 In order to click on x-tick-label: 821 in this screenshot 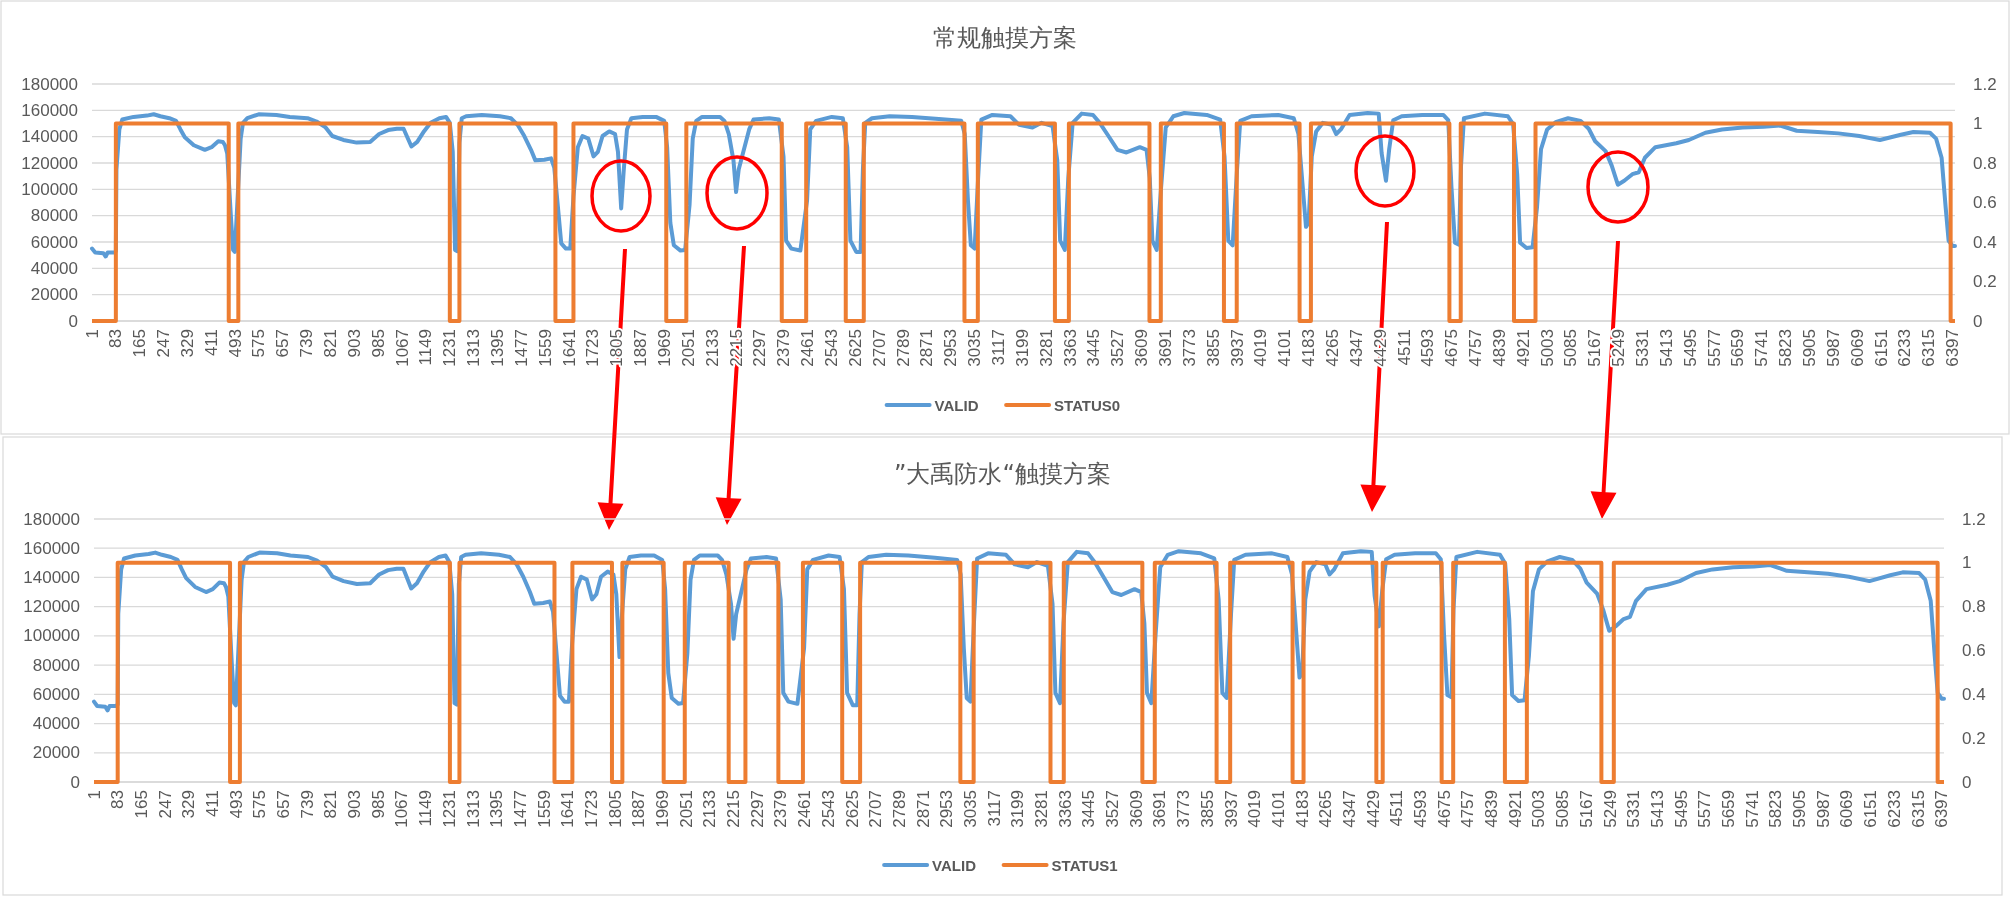, I will do `click(331, 343)`.